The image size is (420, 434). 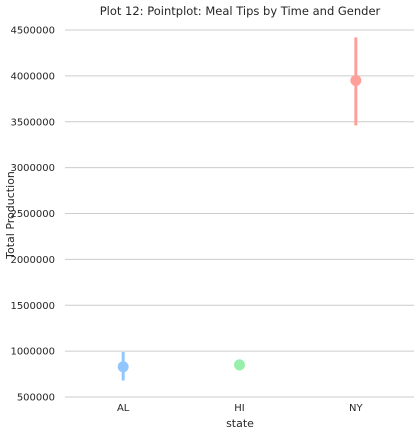 I want to click on y-tick-label: 1500000, so click(x=32, y=306).